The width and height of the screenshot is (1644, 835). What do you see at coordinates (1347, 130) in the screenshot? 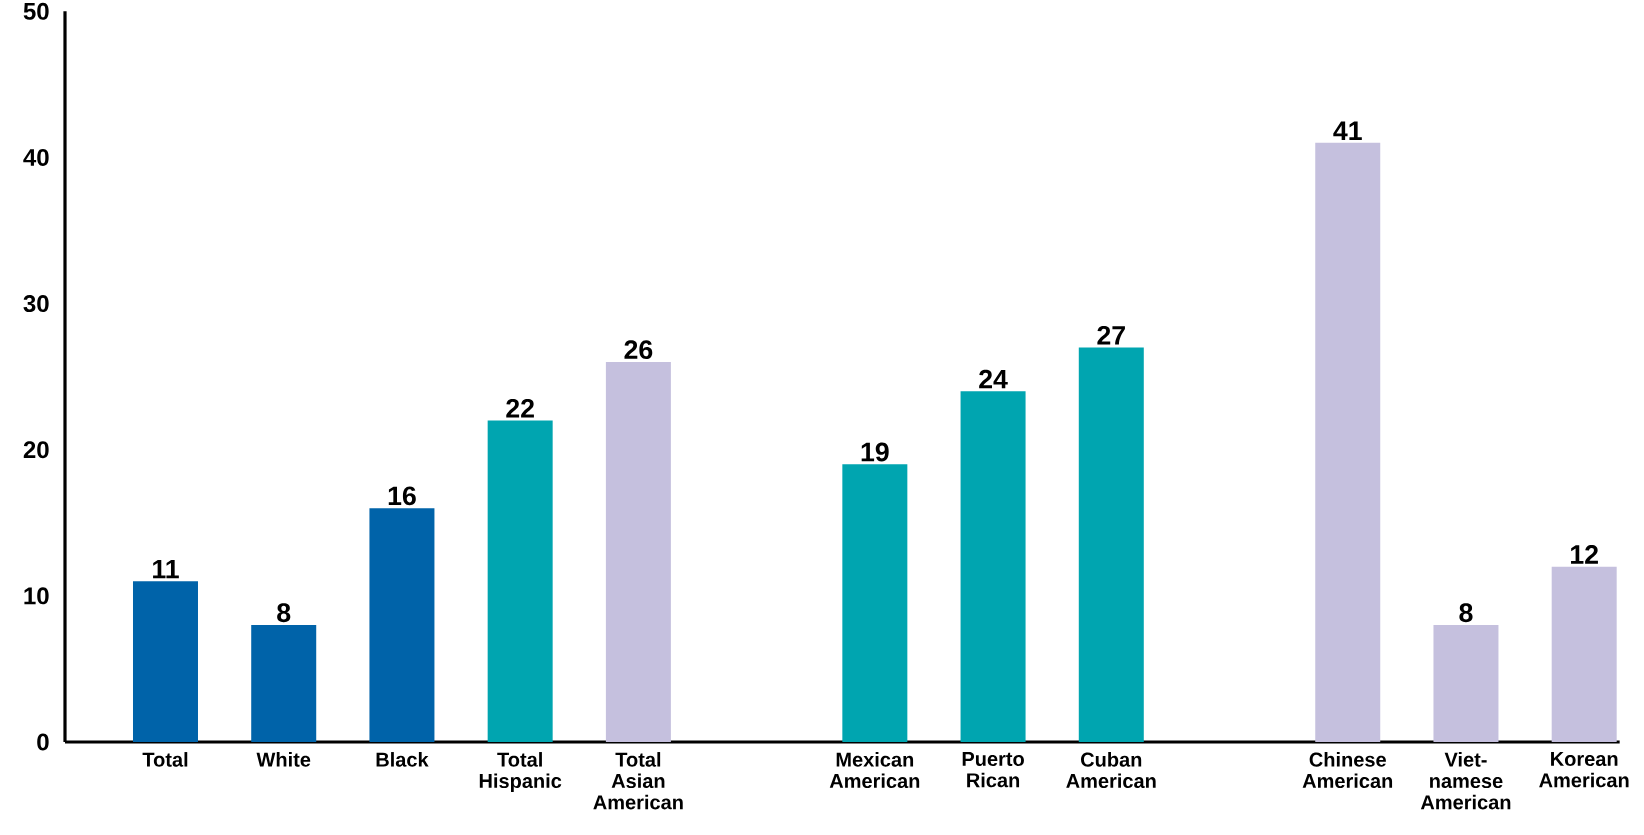
I see `data-label: 41` at bounding box center [1347, 130].